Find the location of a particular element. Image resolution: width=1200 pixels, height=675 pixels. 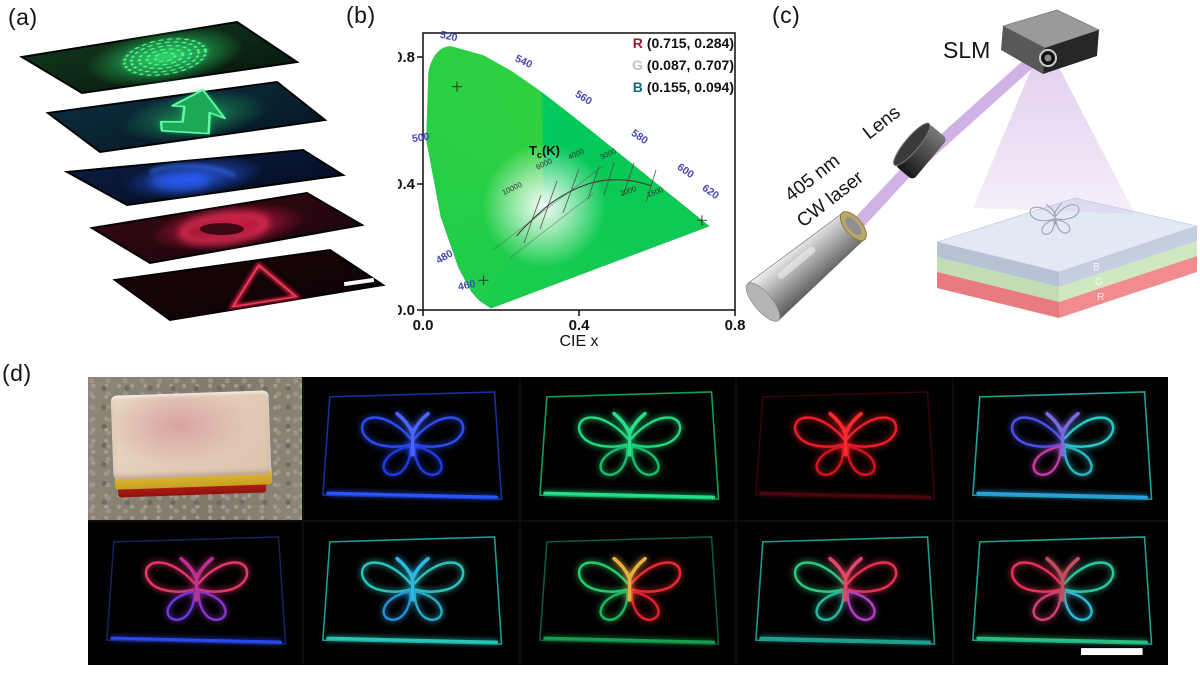

tc-10000: 10000 is located at coordinates (512, 188).